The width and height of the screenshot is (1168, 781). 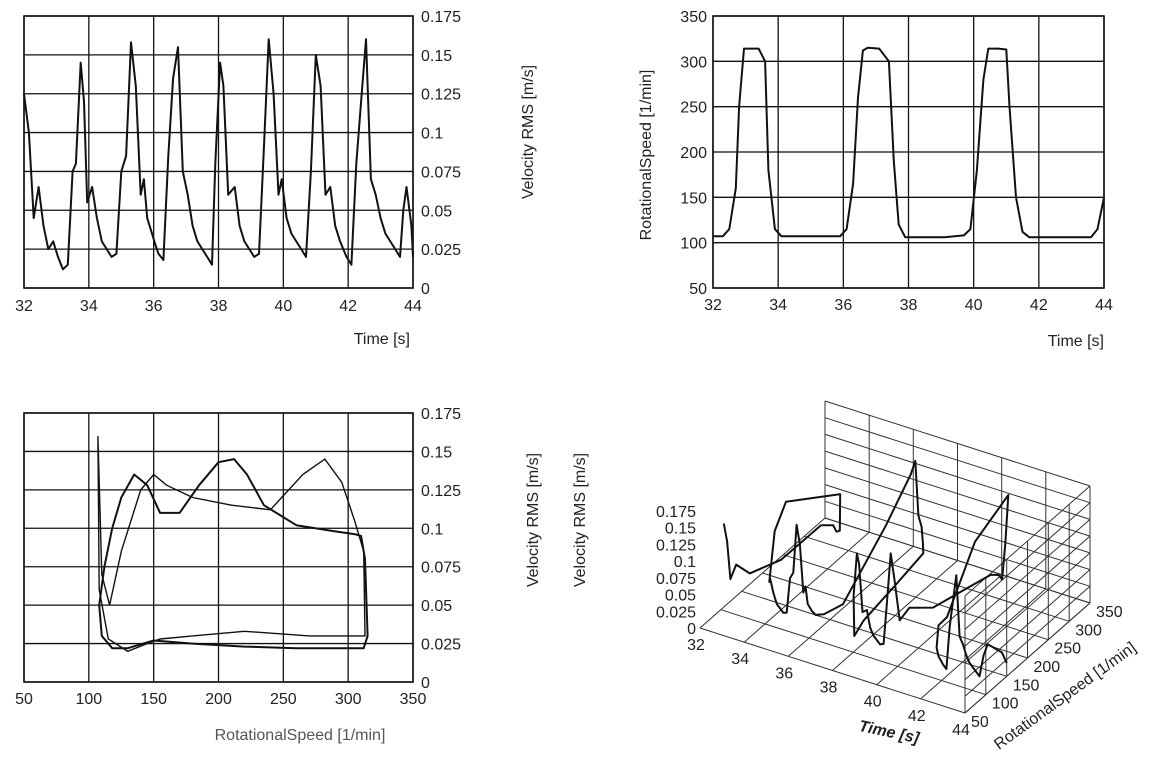 What do you see at coordinates (1026, 685) in the screenshot?
I see `speed-tick-label: 150` at bounding box center [1026, 685].